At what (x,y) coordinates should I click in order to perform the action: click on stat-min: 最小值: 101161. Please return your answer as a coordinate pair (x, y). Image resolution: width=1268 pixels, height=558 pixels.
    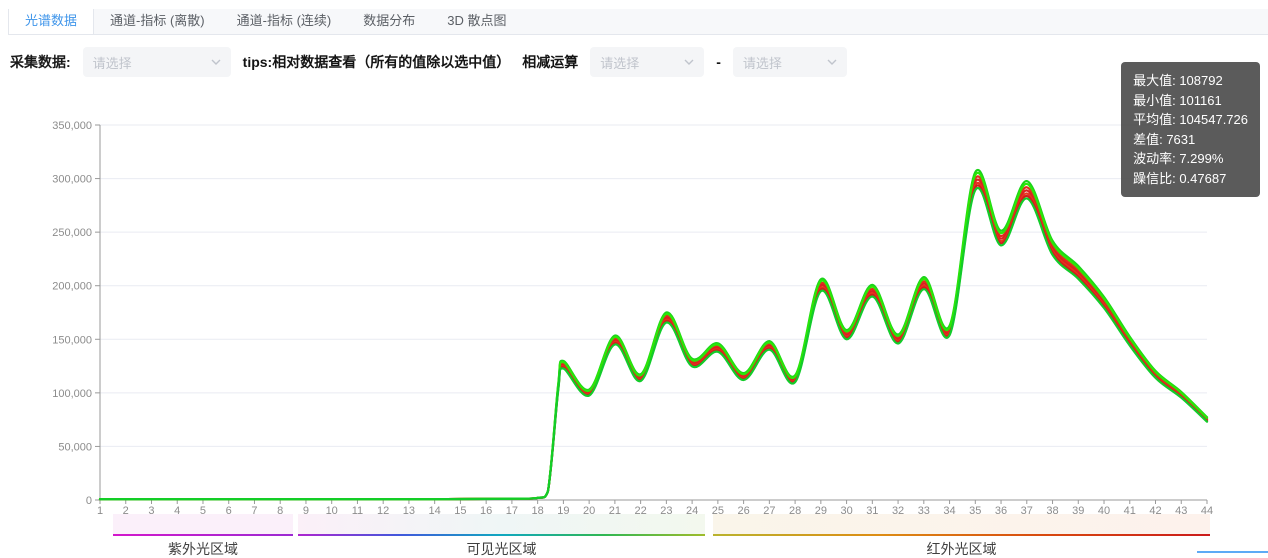
    Looking at the image, I should click on (1177, 100).